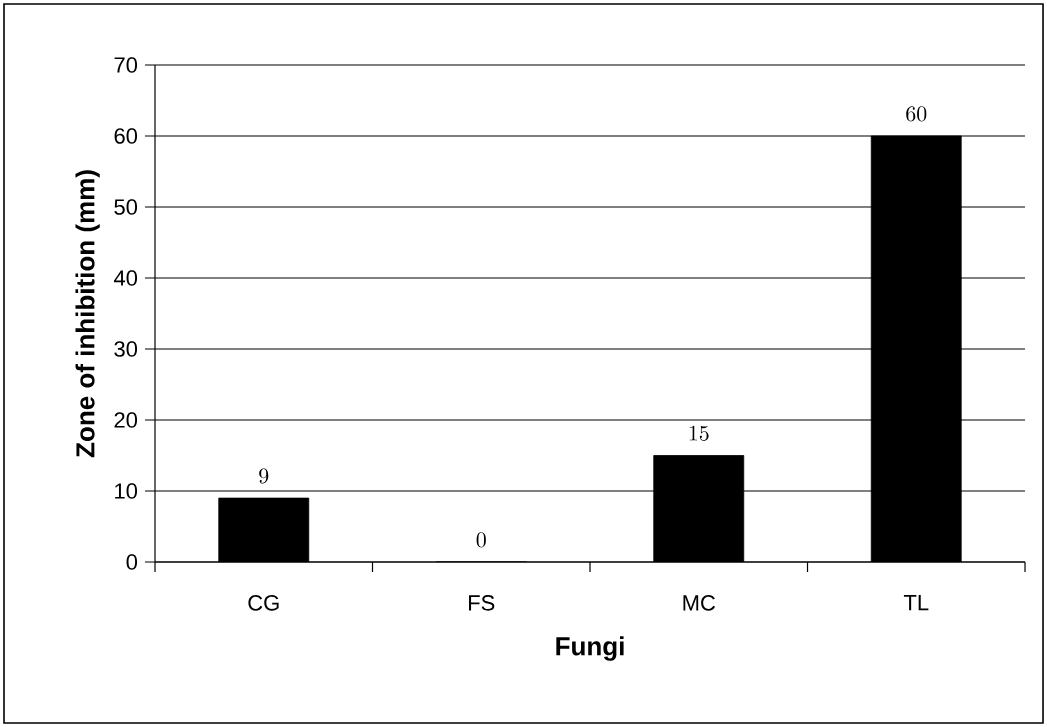 The width and height of the screenshot is (1047, 727). Describe the element at coordinates (126, 136) in the screenshot. I see `y-tick-label: 60` at that location.